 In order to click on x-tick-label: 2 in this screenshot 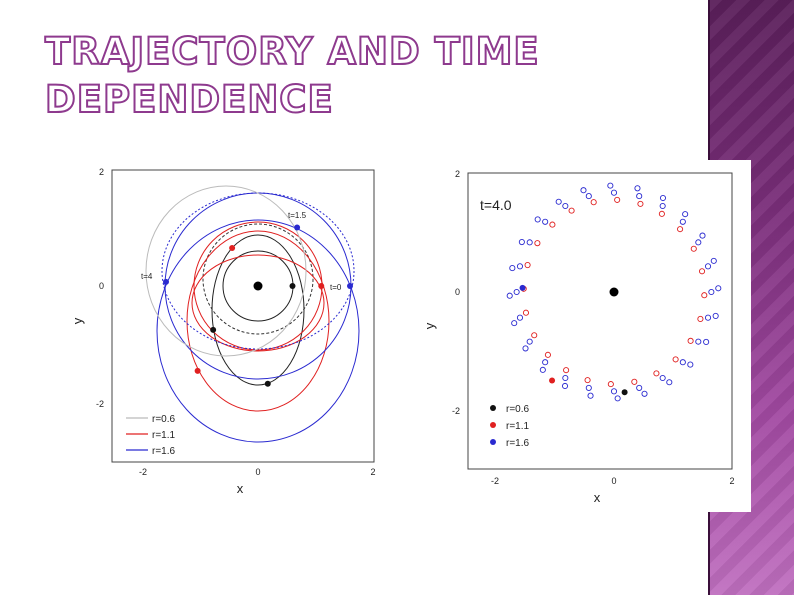, I will do `click(731, 481)`.